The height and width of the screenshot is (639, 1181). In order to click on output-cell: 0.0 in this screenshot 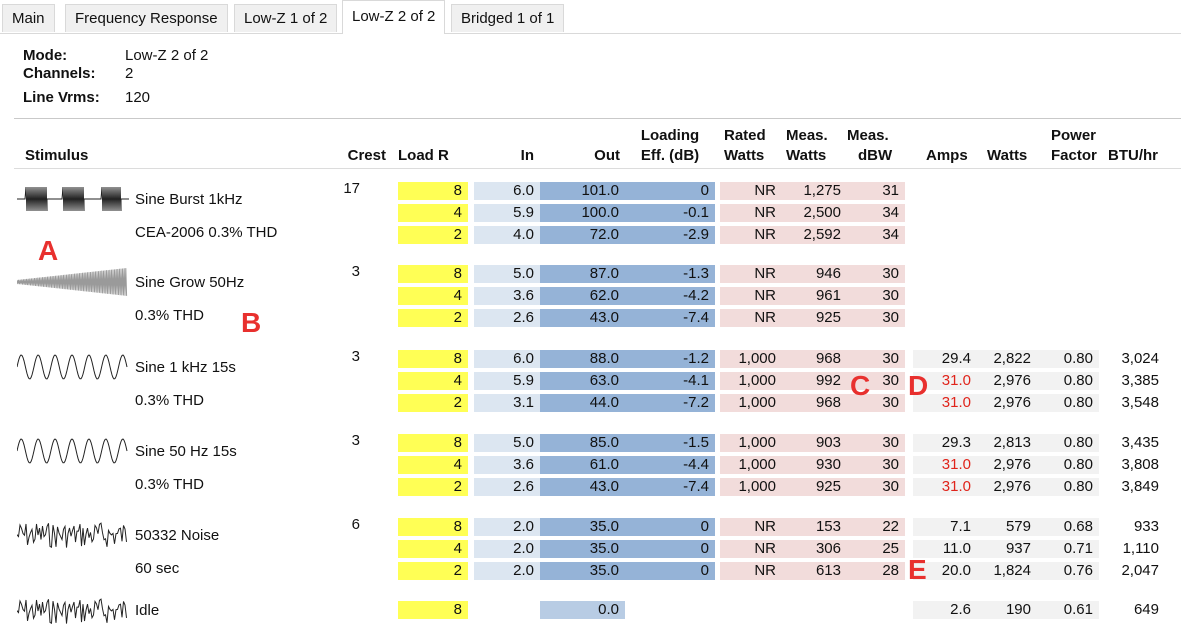, I will do `click(582, 610)`.